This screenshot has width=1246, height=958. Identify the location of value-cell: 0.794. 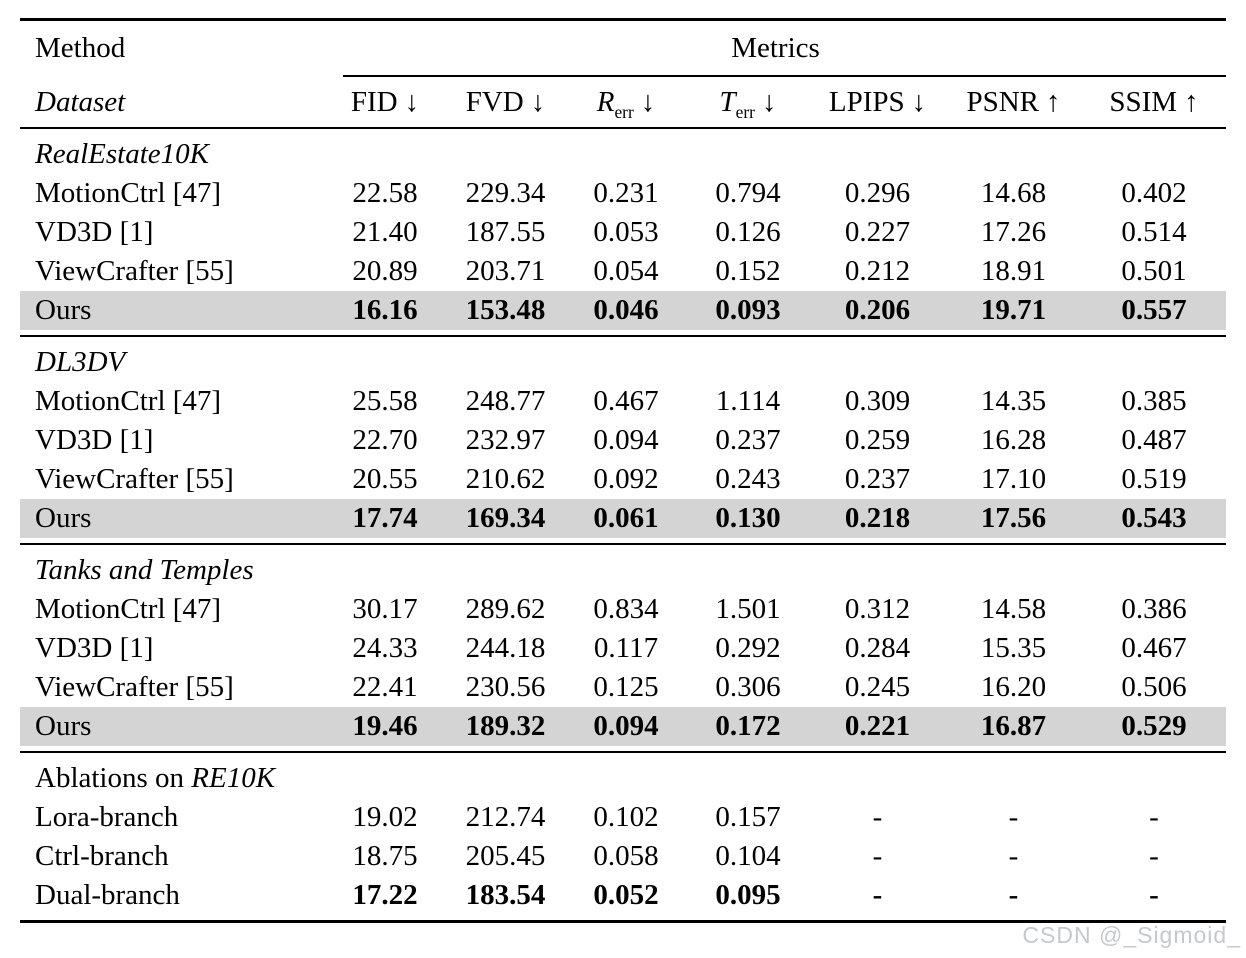
(748, 193).